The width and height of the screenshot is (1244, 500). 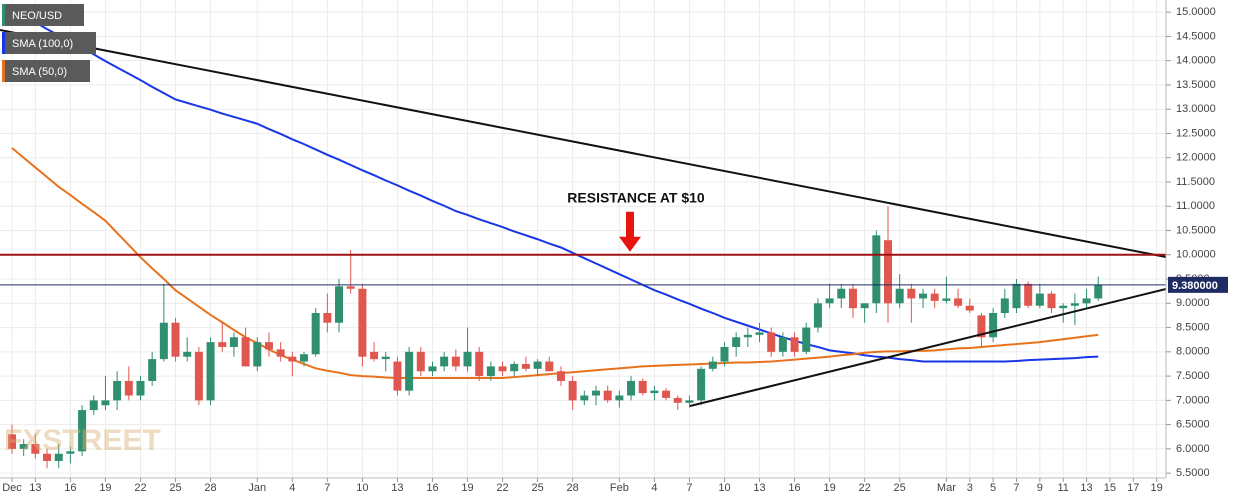 What do you see at coordinates (1193, 303) in the screenshot?
I see `y-tick-label: 9.0000` at bounding box center [1193, 303].